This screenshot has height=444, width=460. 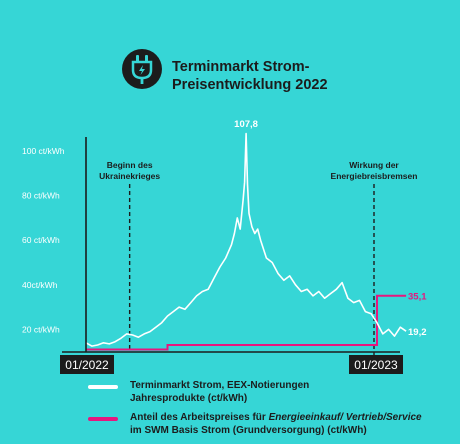 I want to click on y-tick-label: 20 ct/kWh, so click(x=41, y=329).